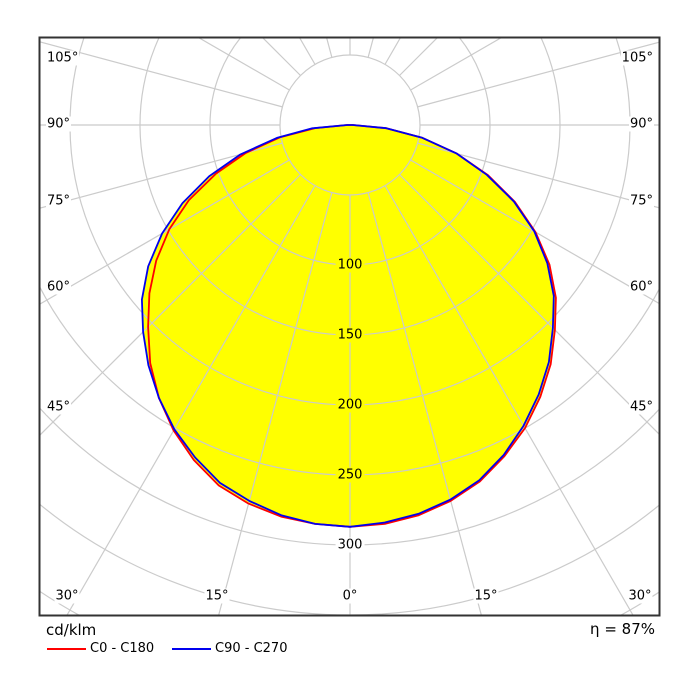 This screenshot has width=700, height=700. I want to click on legend-entry-c90-c270: C90 - C270, so click(251, 648).